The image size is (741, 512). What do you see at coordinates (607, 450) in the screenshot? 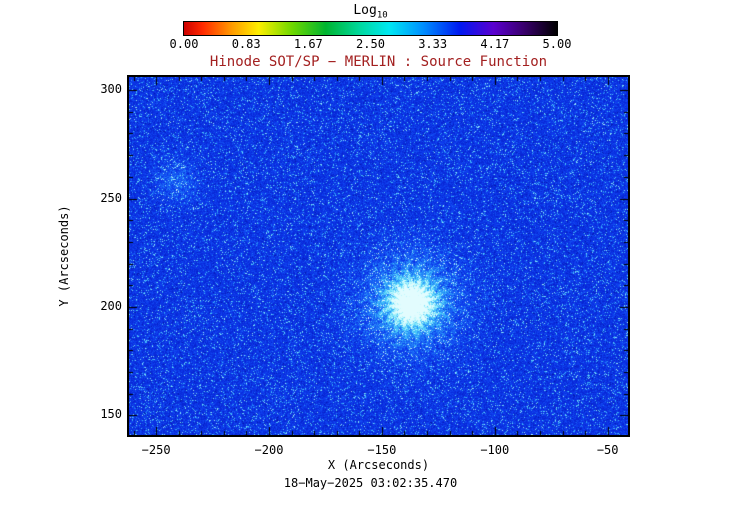
I see `x-axis-tick-label: −50` at bounding box center [607, 450].